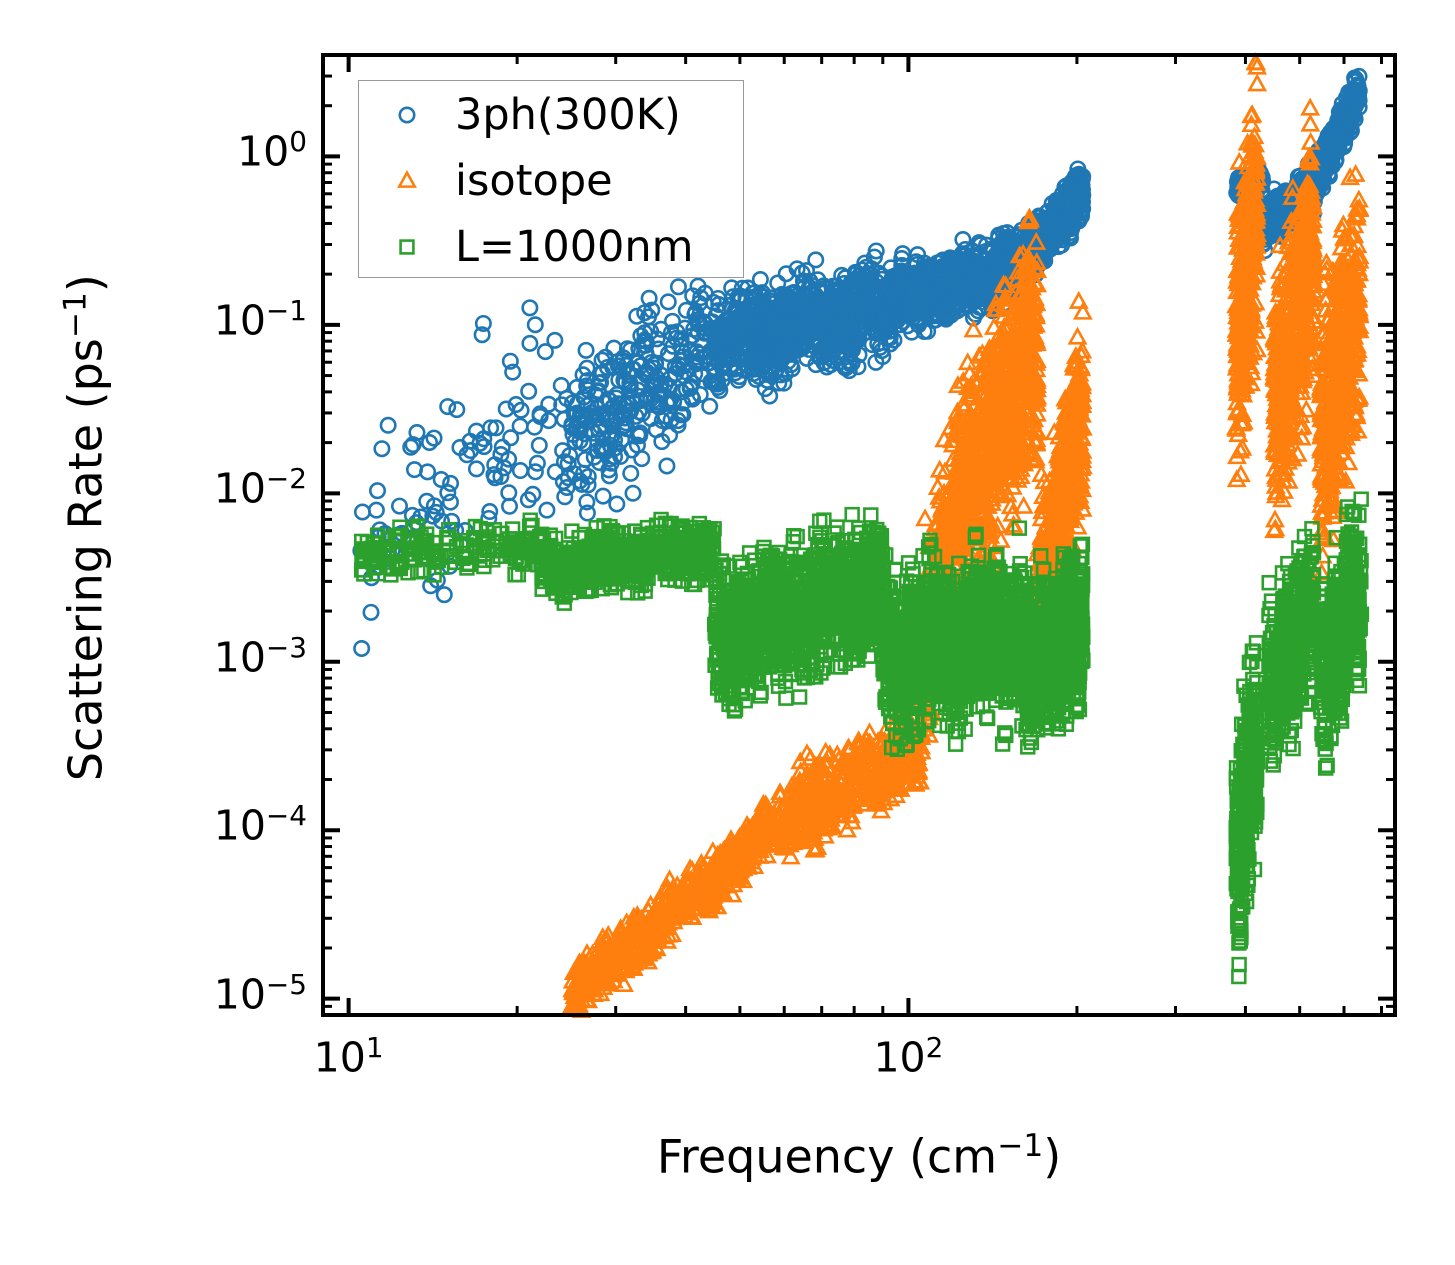 Image resolution: width=1455 pixels, height=1265 pixels. Describe the element at coordinates (827, 1156) in the screenshot. I see `x-axis-label-base: Frequency (cm` at that location.